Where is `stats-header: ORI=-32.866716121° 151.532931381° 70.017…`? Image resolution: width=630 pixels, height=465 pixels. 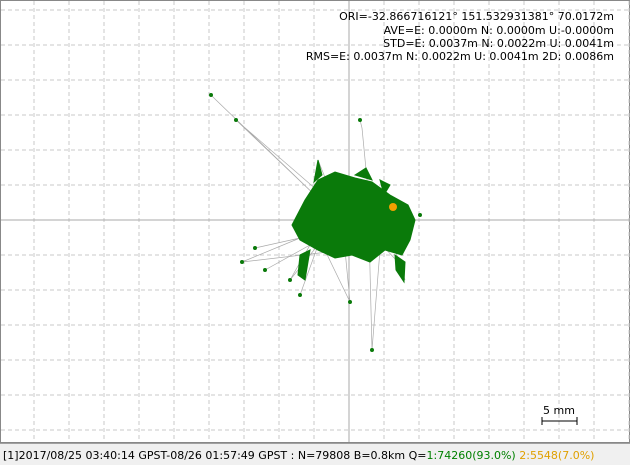 stats-header: ORI=-32.866716121° 151.532931381° 70.017… is located at coordinates (460, 36).